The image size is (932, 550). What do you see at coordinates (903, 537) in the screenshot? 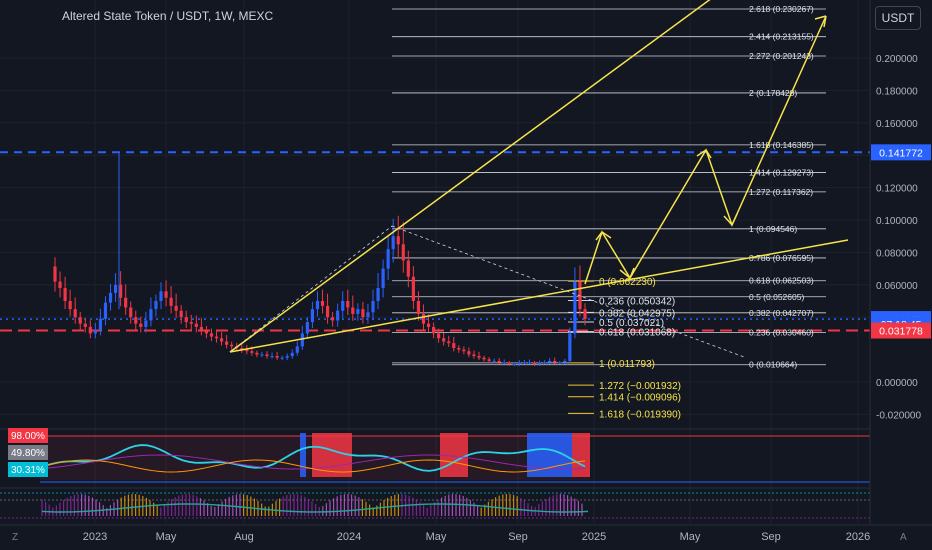
I see `auto-scale-icon: A` at bounding box center [903, 537].